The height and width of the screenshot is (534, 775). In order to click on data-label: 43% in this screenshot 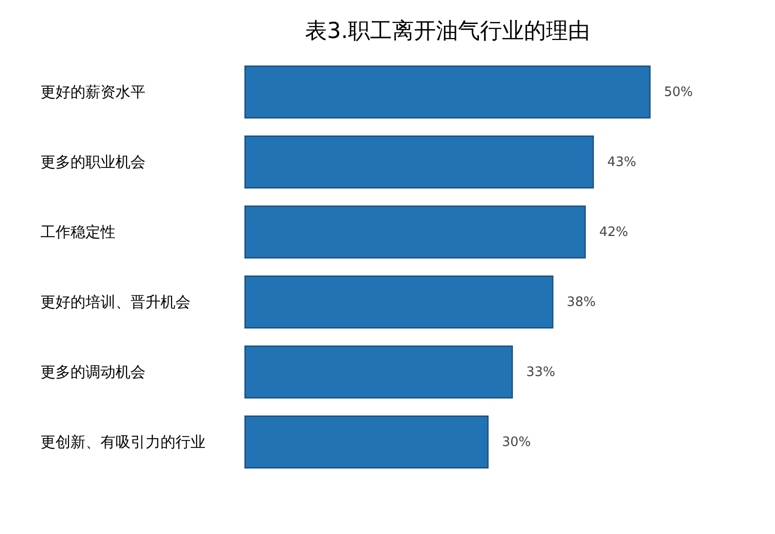, I will do `click(621, 162)`.